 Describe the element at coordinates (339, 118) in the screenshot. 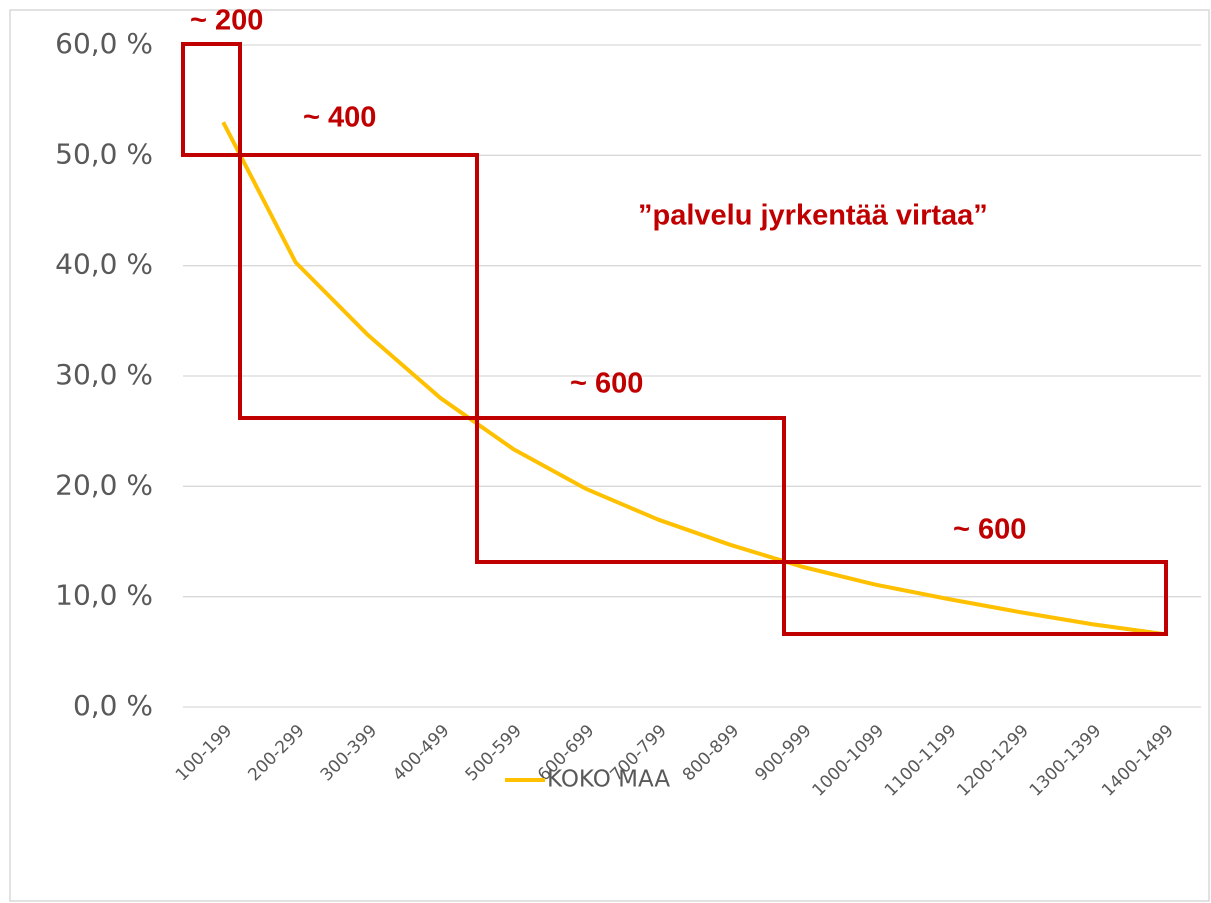

I see `annotation: ~ 400` at that location.